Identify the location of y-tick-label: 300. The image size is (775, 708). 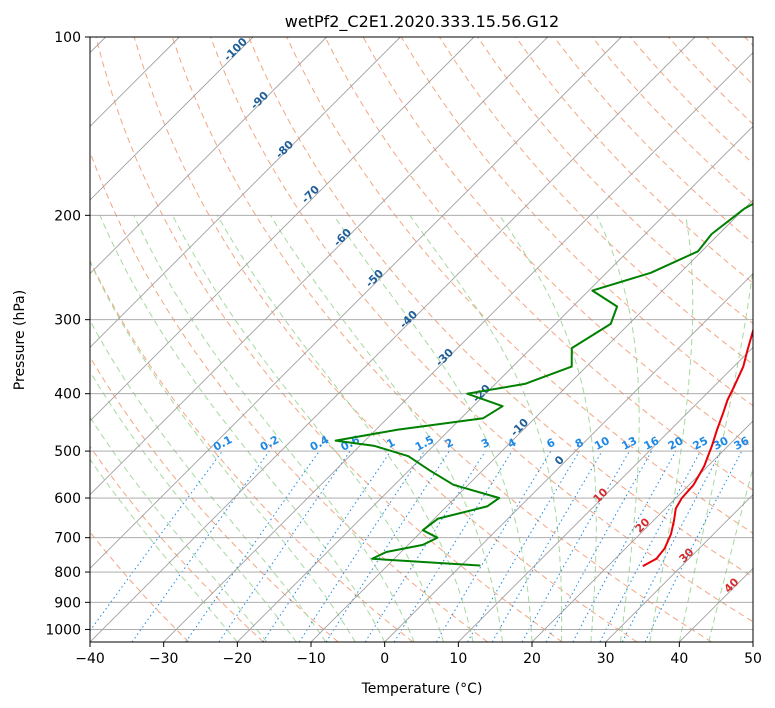
(67, 321).